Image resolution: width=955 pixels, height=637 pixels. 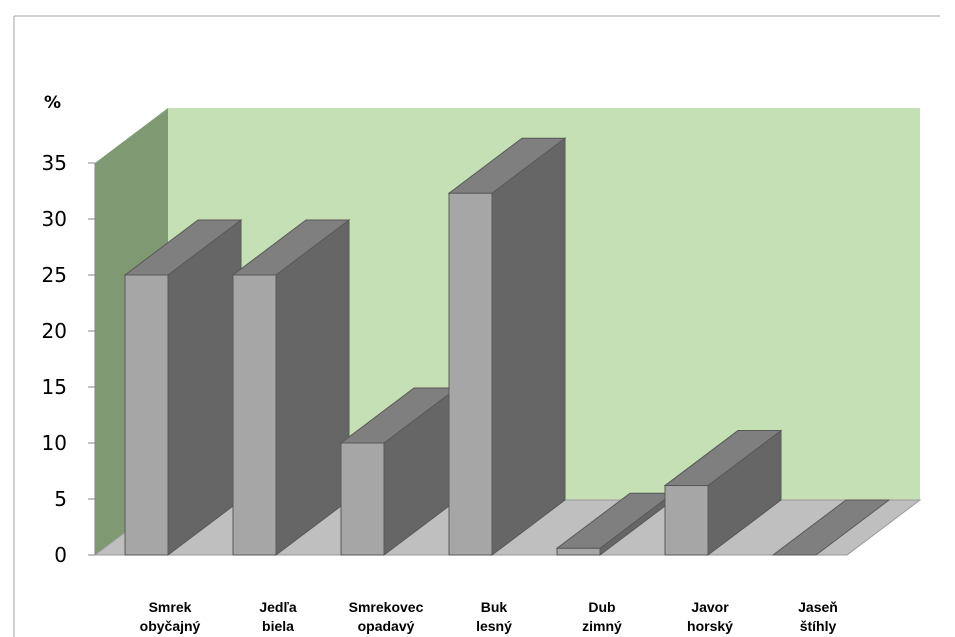 I want to click on x-category-label-line: Buk, so click(x=494, y=607).